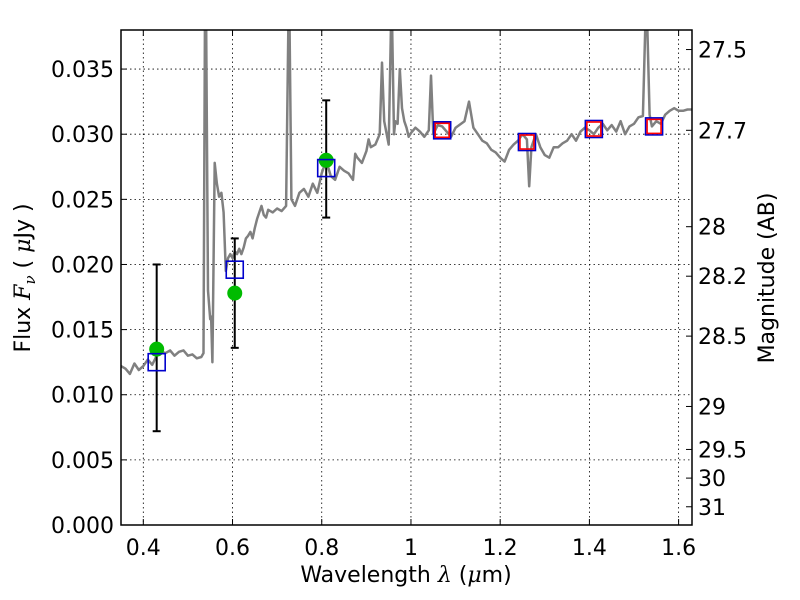 This screenshot has width=800, height=600. What do you see at coordinates (82, 70) in the screenshot?
I see `y-tick-label: 0.035` at bounding box center [82, 70].